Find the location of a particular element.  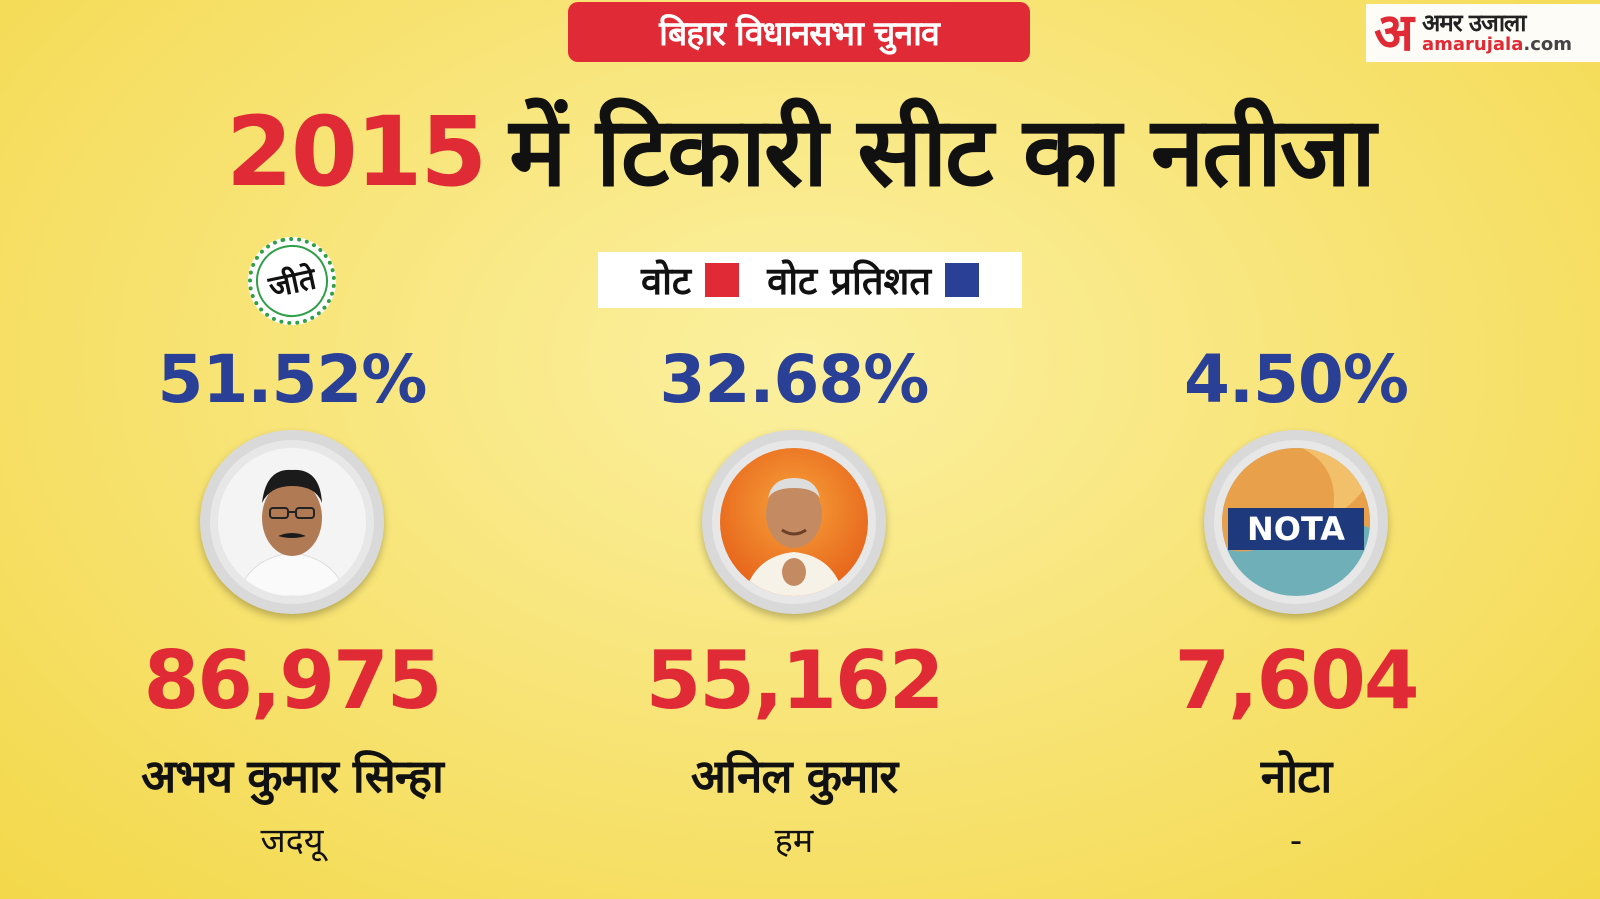

party-name: जदयू is located at coordinates (292, 841).